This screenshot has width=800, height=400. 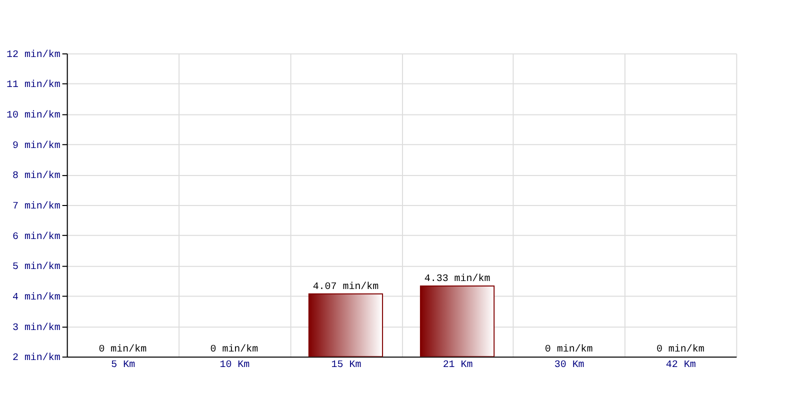 What do you see at coordinates (569, 364) in the screenshot?
I see `x-tick-label: 30 Km` at bounding box center [569, 364].